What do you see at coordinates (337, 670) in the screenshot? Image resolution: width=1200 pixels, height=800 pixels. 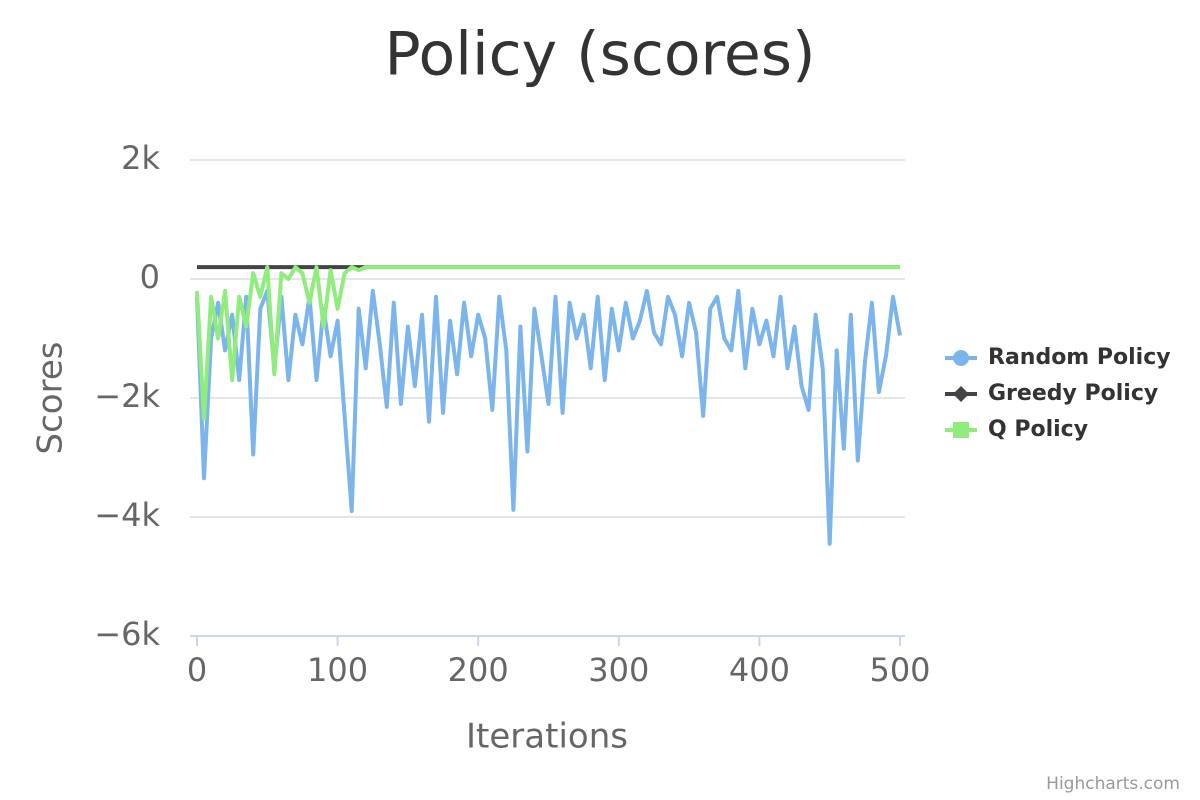 I see `x-tick-label: 100` at bounding box center [337, 670].